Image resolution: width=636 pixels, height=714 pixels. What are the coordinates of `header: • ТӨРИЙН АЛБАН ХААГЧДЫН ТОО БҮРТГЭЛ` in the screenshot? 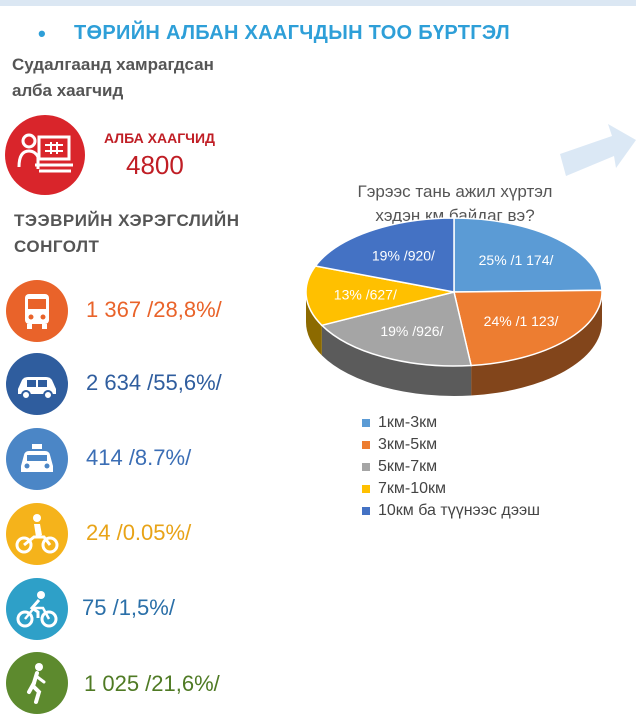 It's located at (318, 27).